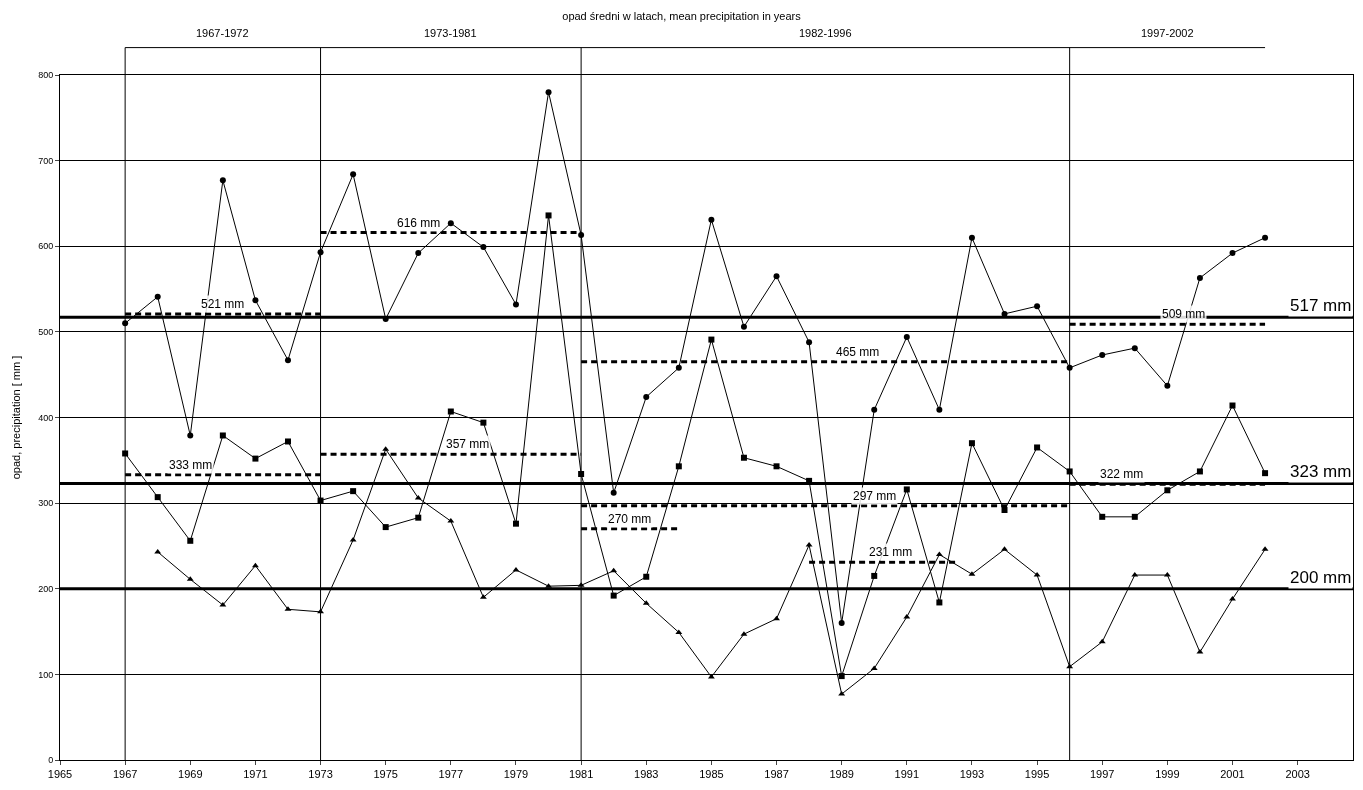 Image resolution: width=1363 pixels, height=790 pixels. What do you see at coordinates (1321, 305) in the screenshot?
I see `ref-line-label: 517 mm` at bounding box center [1321, 305].